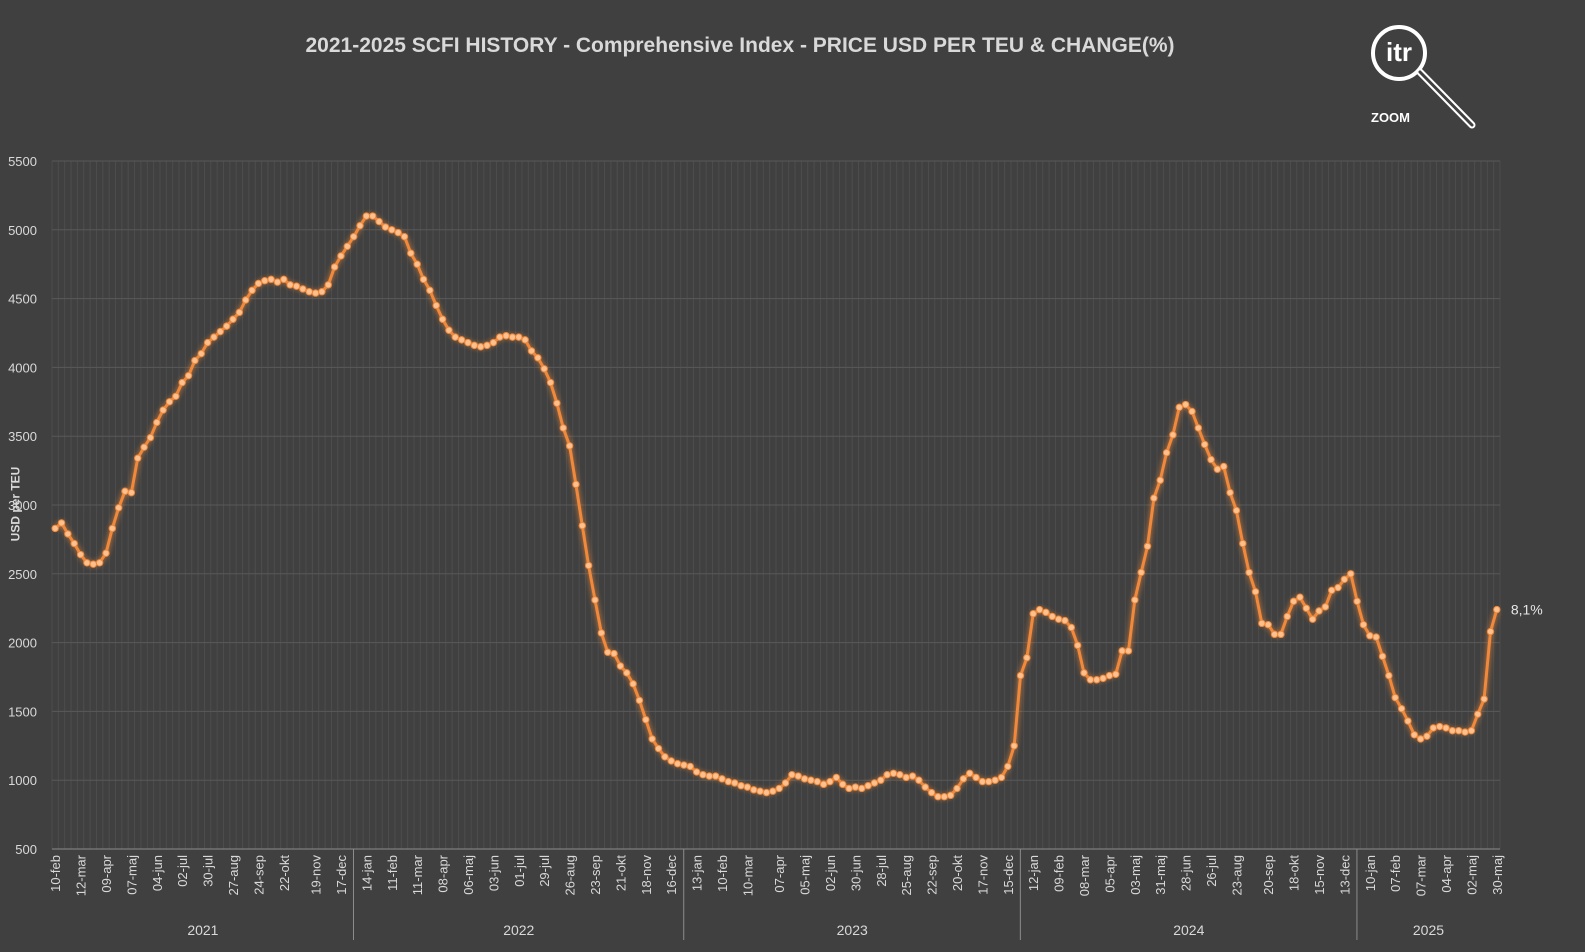  I want to click on x-tick-label: 20-okt, so click(957, 873).